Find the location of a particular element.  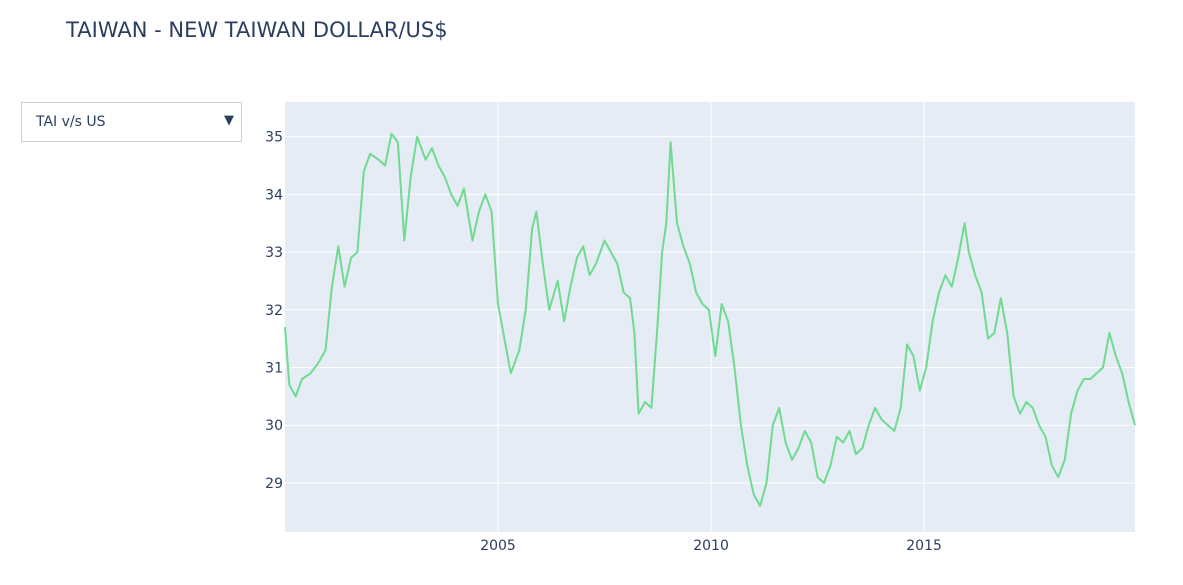

y-tick-label: 32 is located at coordinates (274, 311).